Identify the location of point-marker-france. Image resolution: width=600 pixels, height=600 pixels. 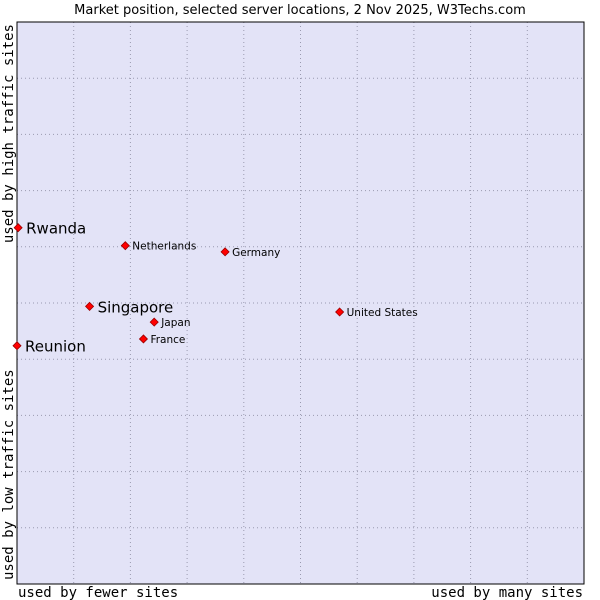
(143, 339).